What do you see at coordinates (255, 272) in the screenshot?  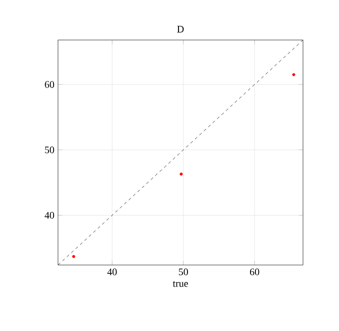 I see `x-tick-label: 60` at bounding box center [255, 272].